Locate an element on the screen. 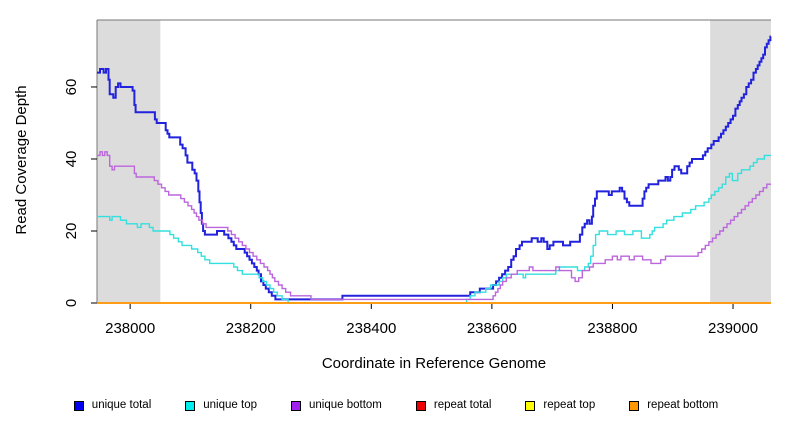  y-tick-label: 60 is located at coordinates (71, 87).